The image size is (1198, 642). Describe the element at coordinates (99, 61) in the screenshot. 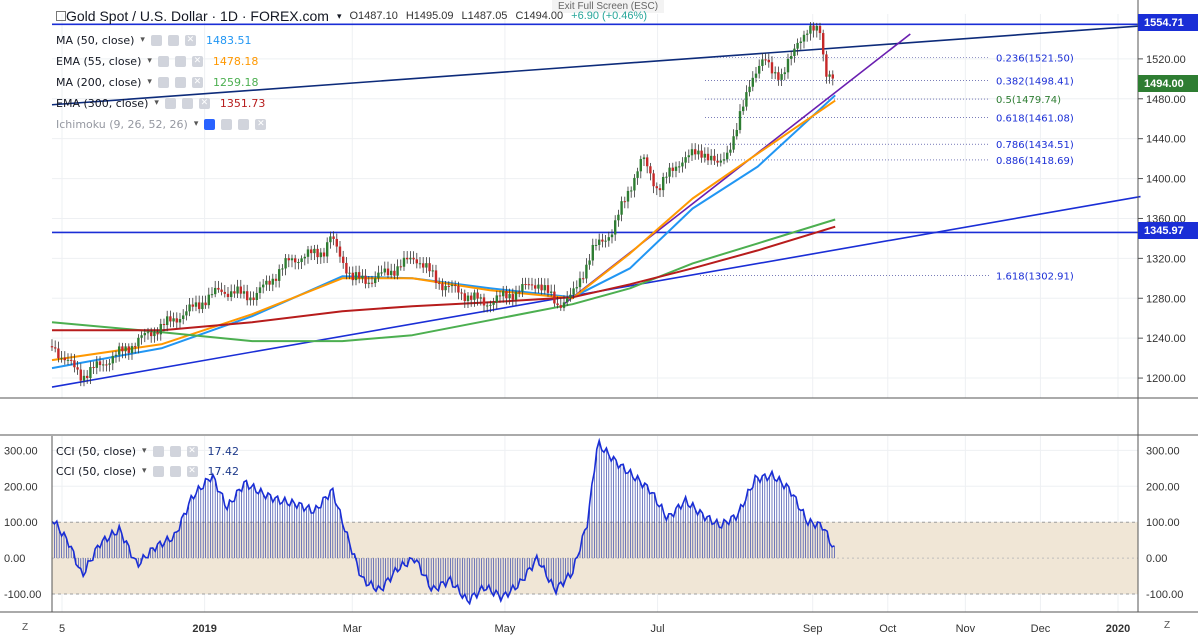

I see `indicator-name: EMA (55, close)` at that location.